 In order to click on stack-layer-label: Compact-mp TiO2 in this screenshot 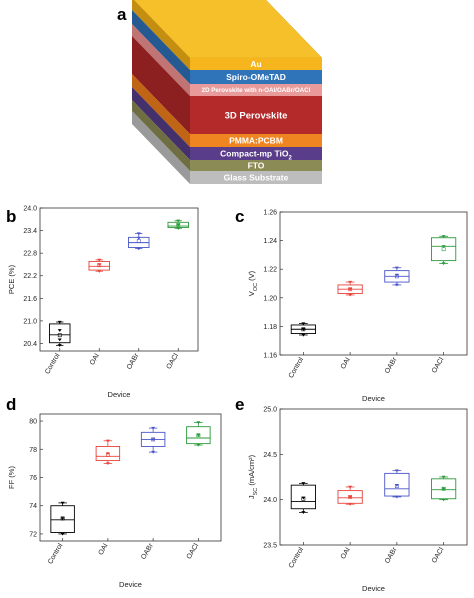, I will do `click(256, 155)`.